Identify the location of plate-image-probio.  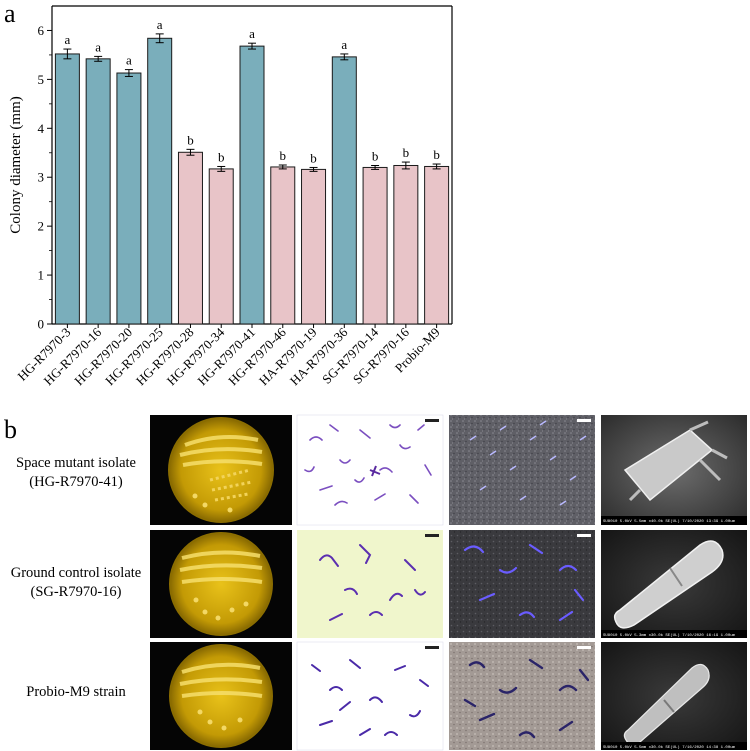
(221, 696).